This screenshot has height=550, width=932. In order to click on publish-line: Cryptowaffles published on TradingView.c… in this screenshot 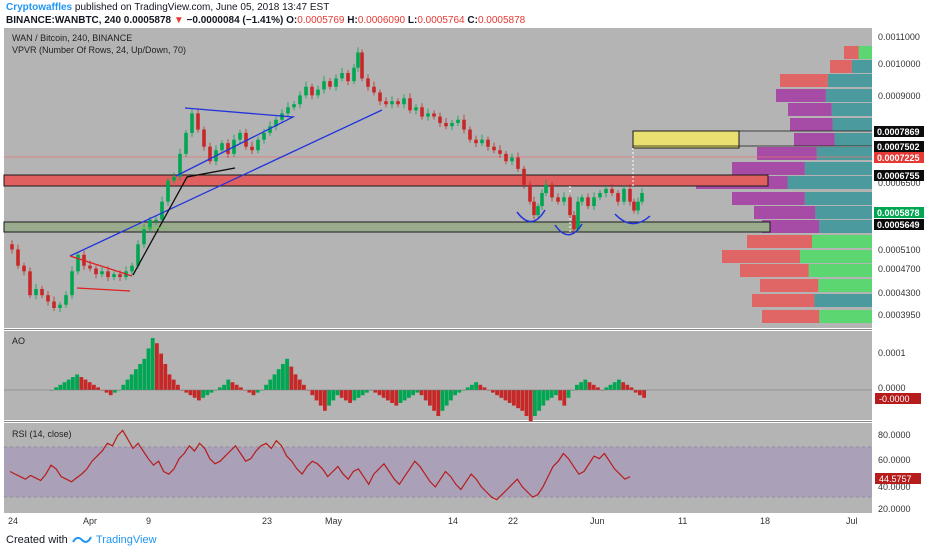, I will do `click(167, 7)`.